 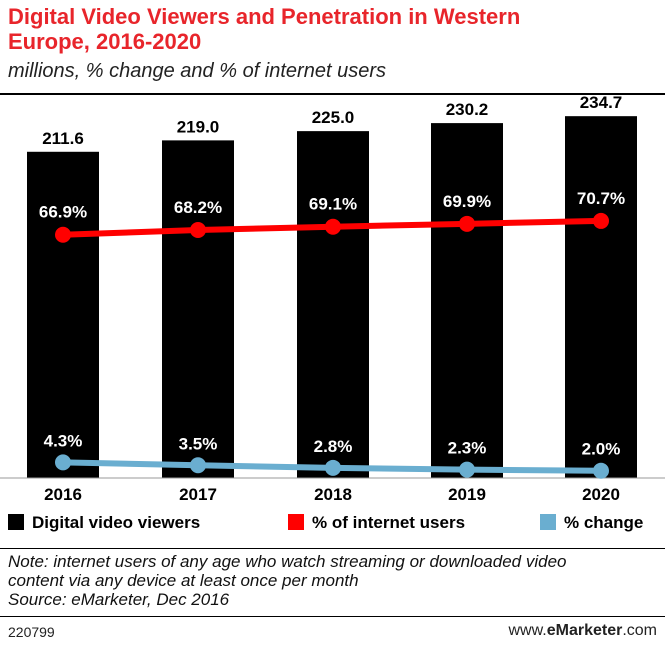 I want to click on pct-change-label-2018: 2.8%, so click(x=333, y=446).